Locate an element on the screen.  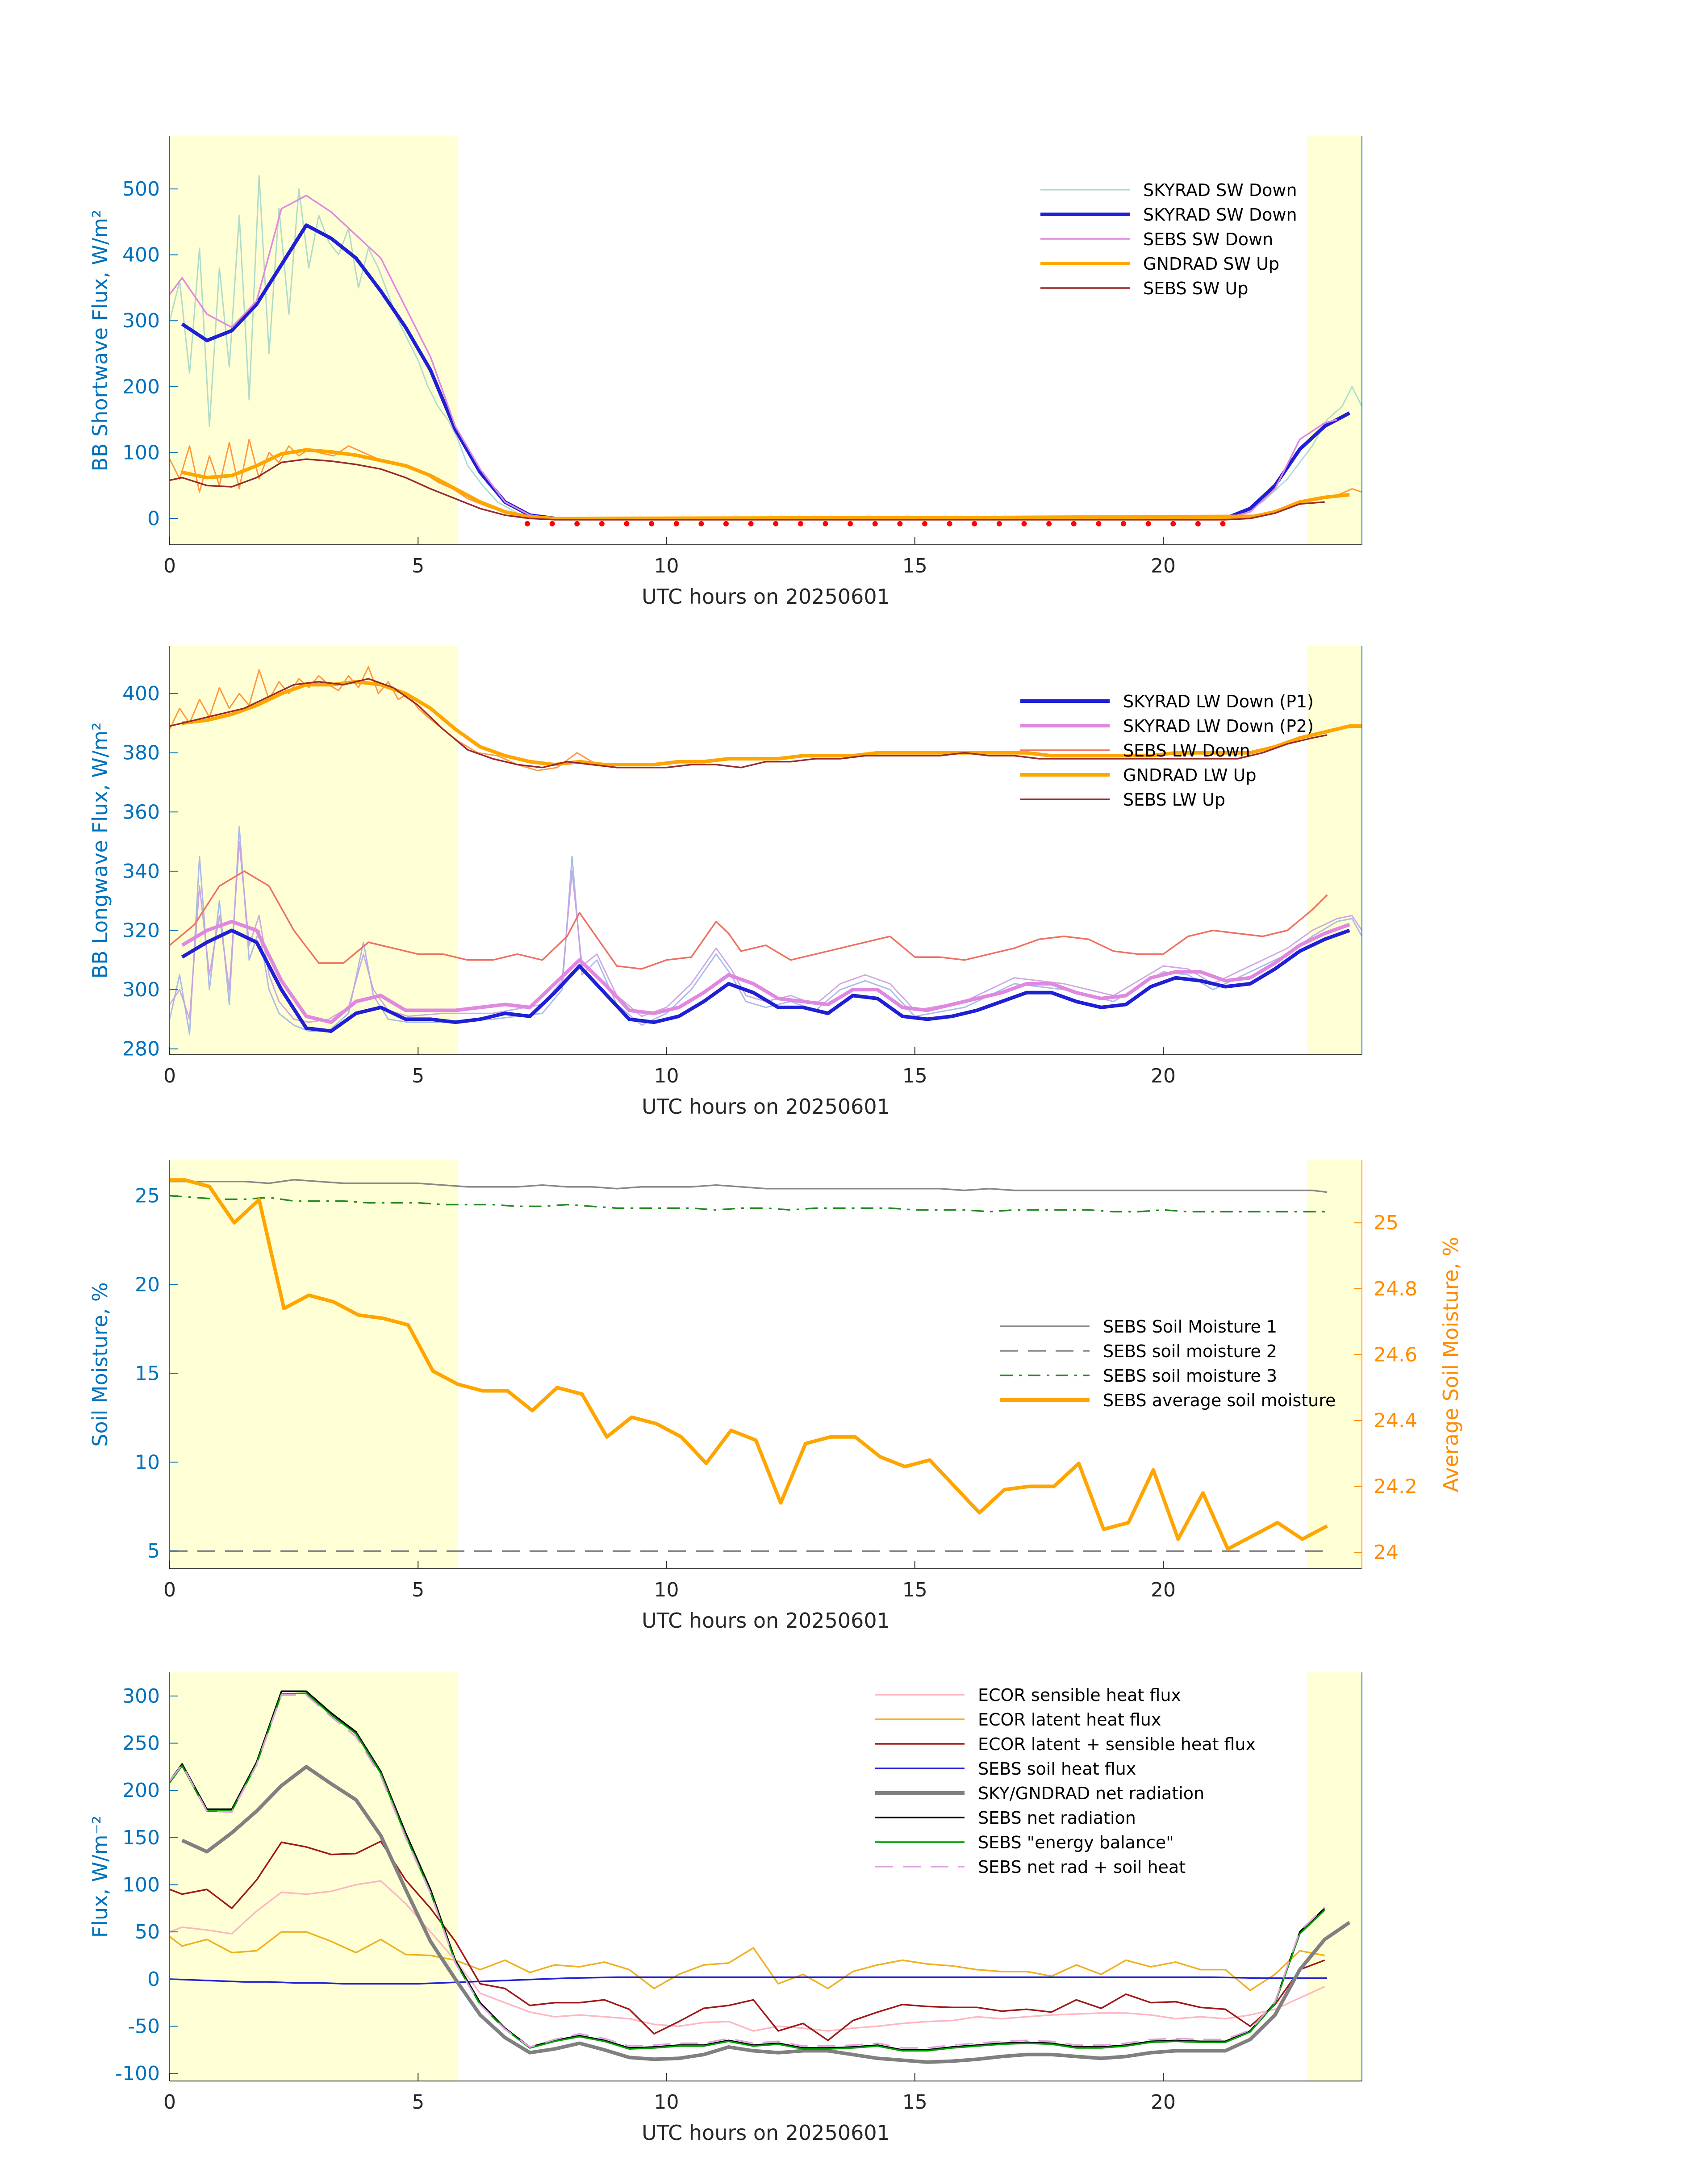
legend-label: SEBS SW Down is located at coordinates (1208, 239).